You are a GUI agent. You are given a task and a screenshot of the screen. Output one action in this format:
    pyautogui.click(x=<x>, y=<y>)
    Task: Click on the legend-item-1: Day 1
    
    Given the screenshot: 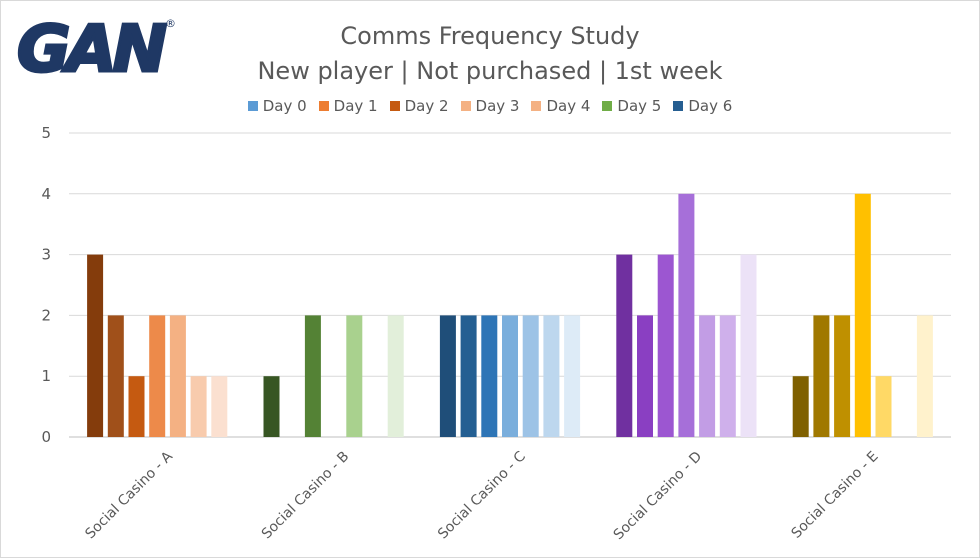 What is the action you would take?
    pyautogui.click(x=348, y=106)
    